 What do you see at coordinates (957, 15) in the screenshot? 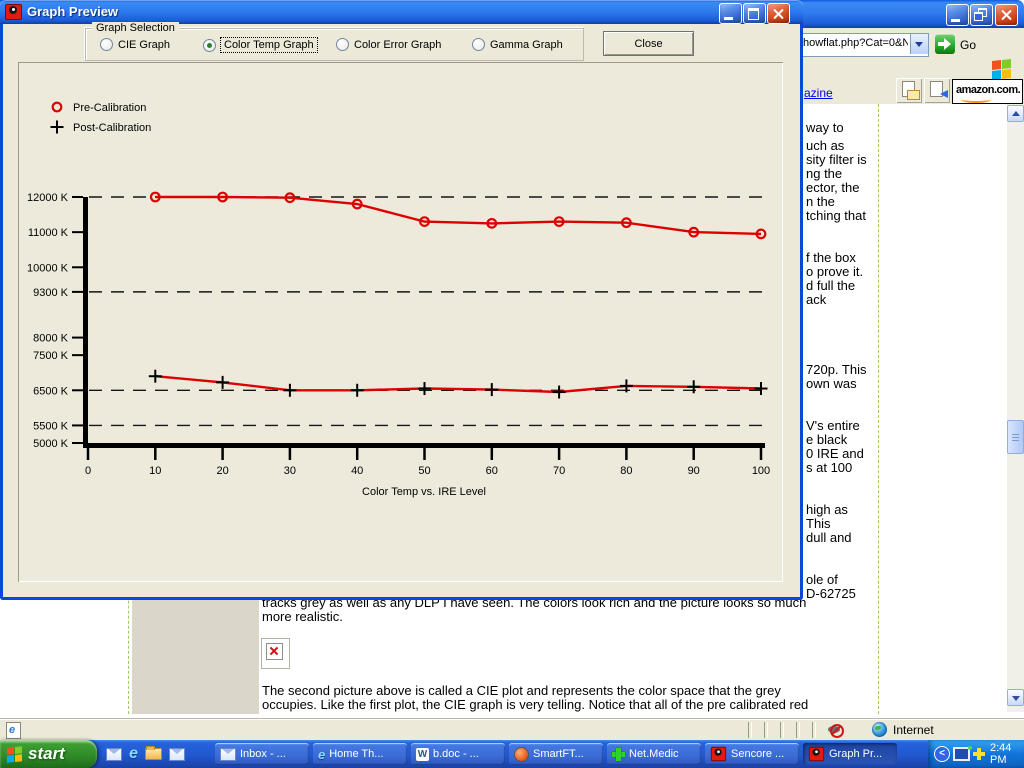
I see `browser-minimize-button` at bounding box center [957, 15].